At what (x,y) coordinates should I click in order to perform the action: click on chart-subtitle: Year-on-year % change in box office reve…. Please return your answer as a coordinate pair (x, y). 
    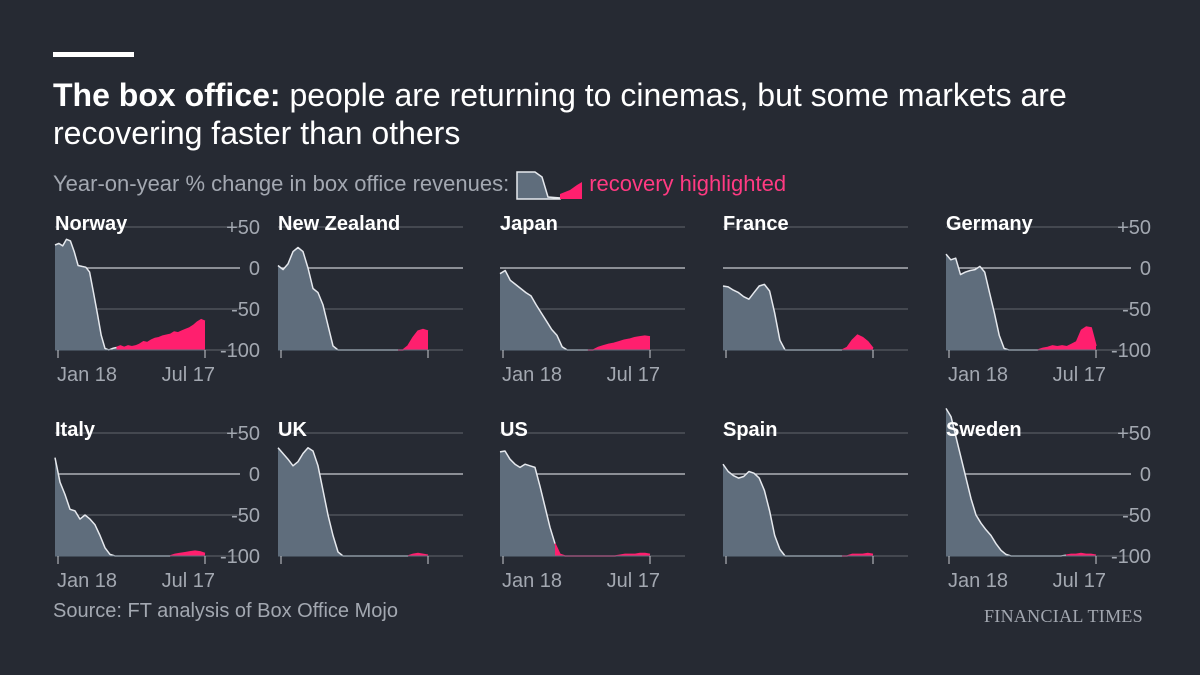
    Looking at the image, I should click on (419, 185).